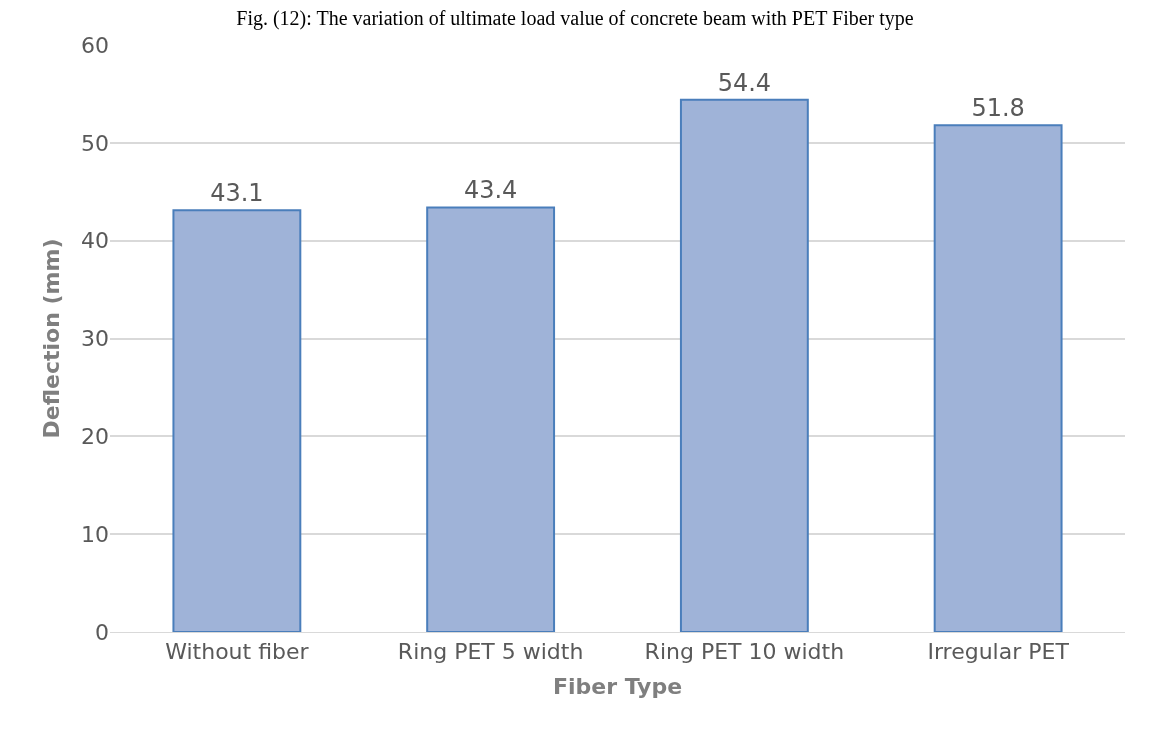  What do you see at coordinates (95, 534) in the screenshot?
I see `y-tick-label: 10` at bounding box center [95, 534].